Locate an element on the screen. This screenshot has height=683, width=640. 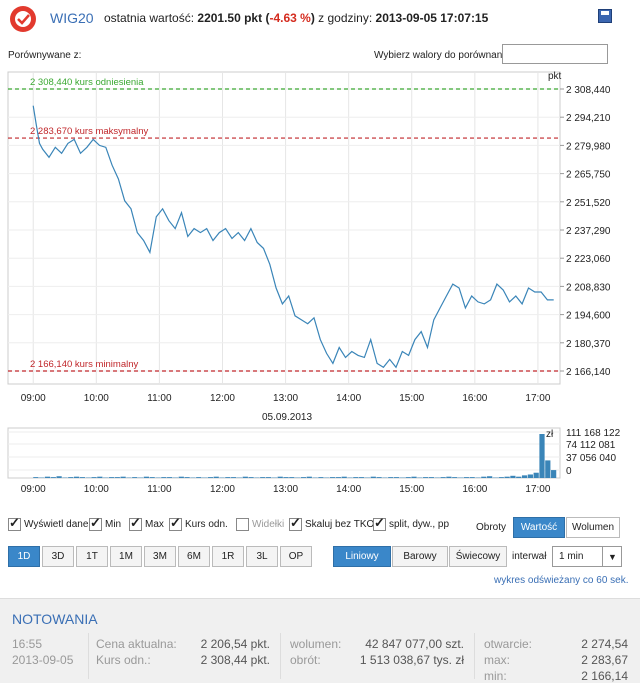
reference-line-label: 2 283,670 kurs maksymalny is located at coordinates (89, 131).